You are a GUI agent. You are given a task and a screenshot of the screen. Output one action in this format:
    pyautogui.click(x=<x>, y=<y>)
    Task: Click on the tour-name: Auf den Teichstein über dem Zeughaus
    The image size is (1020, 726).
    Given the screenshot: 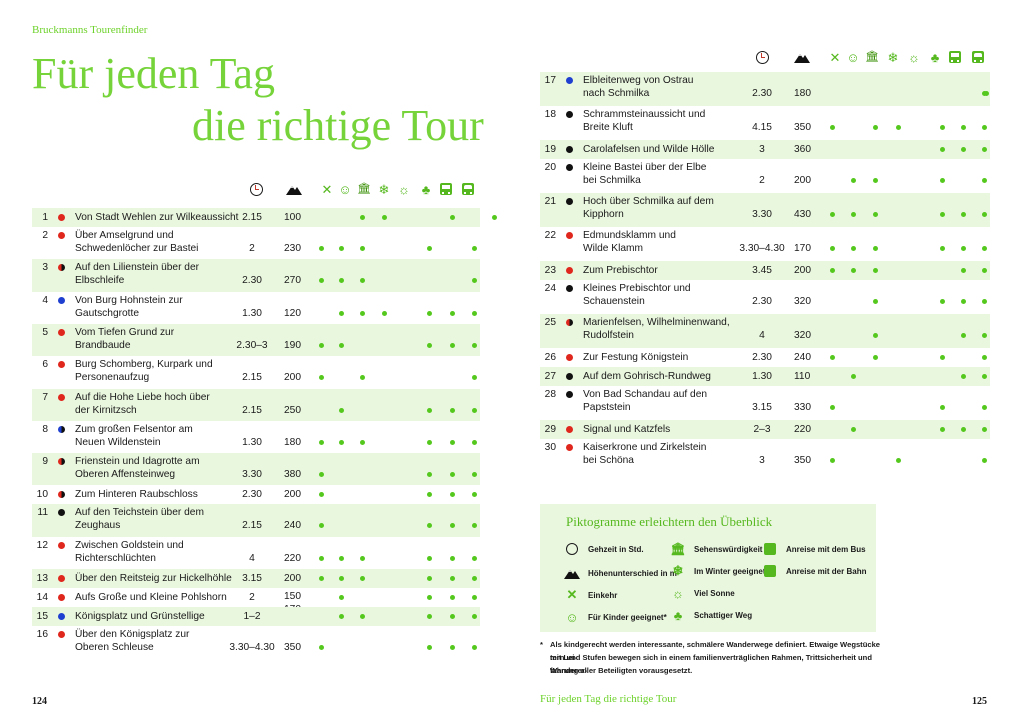 What is the action you would take?
    pyautogui.click(x=139, y=519)
    